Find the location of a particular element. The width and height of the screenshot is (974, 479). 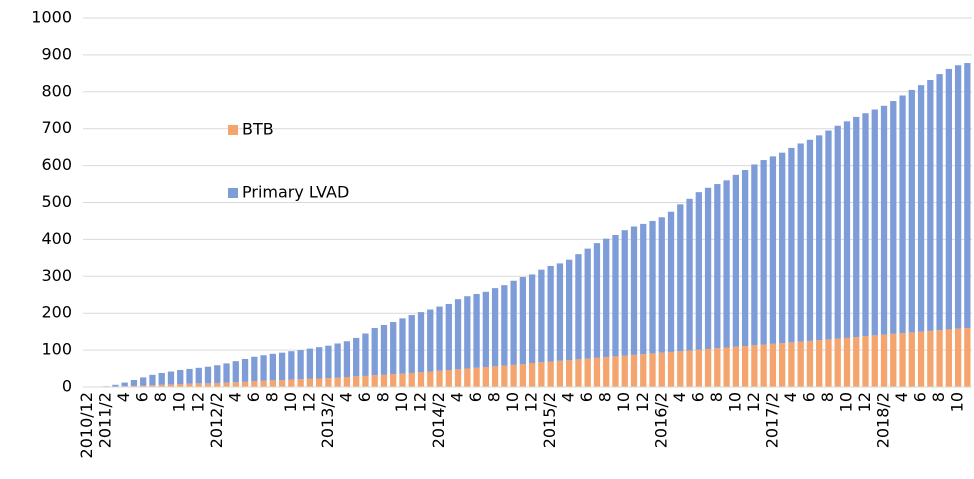

x-tick-label: 2010/12 is located at coordinates (86, 425).